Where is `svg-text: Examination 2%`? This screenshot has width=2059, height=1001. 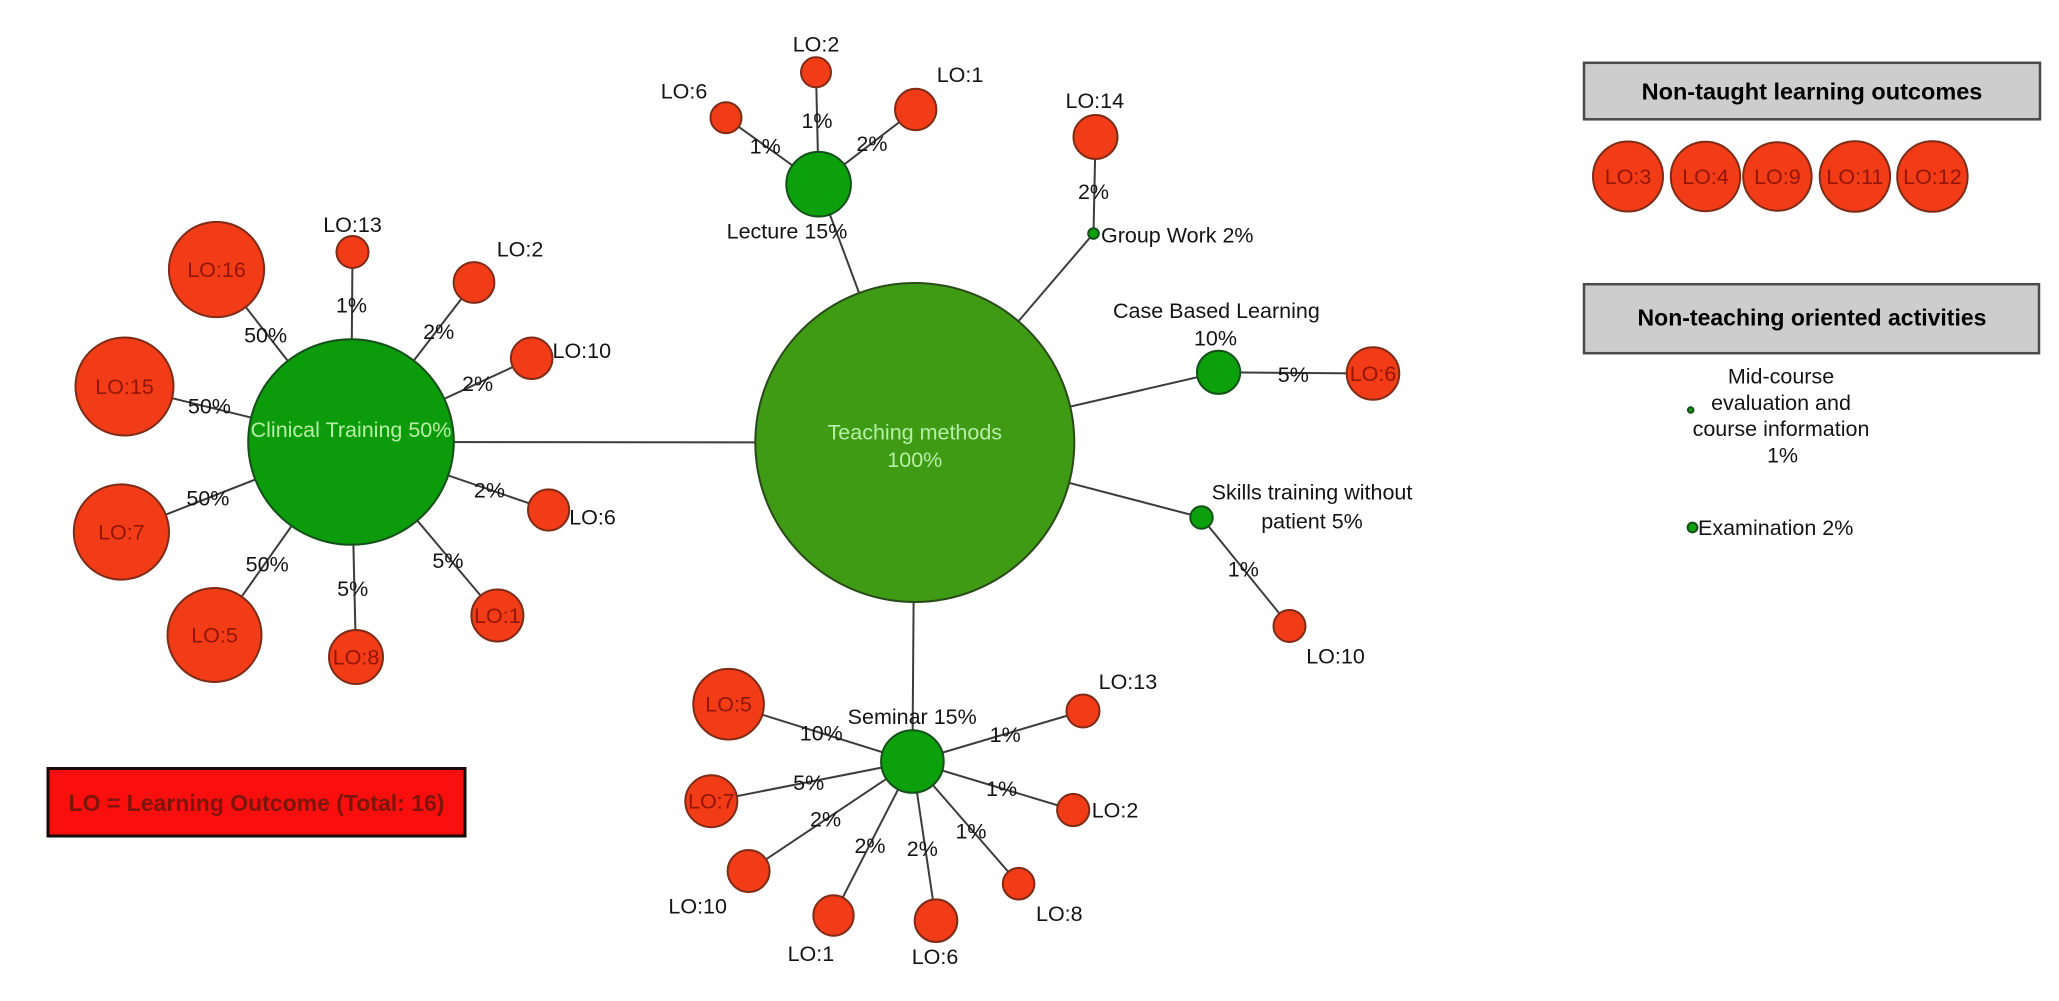
svg-text: Examination 2% is located at coordinates (1775, 528).